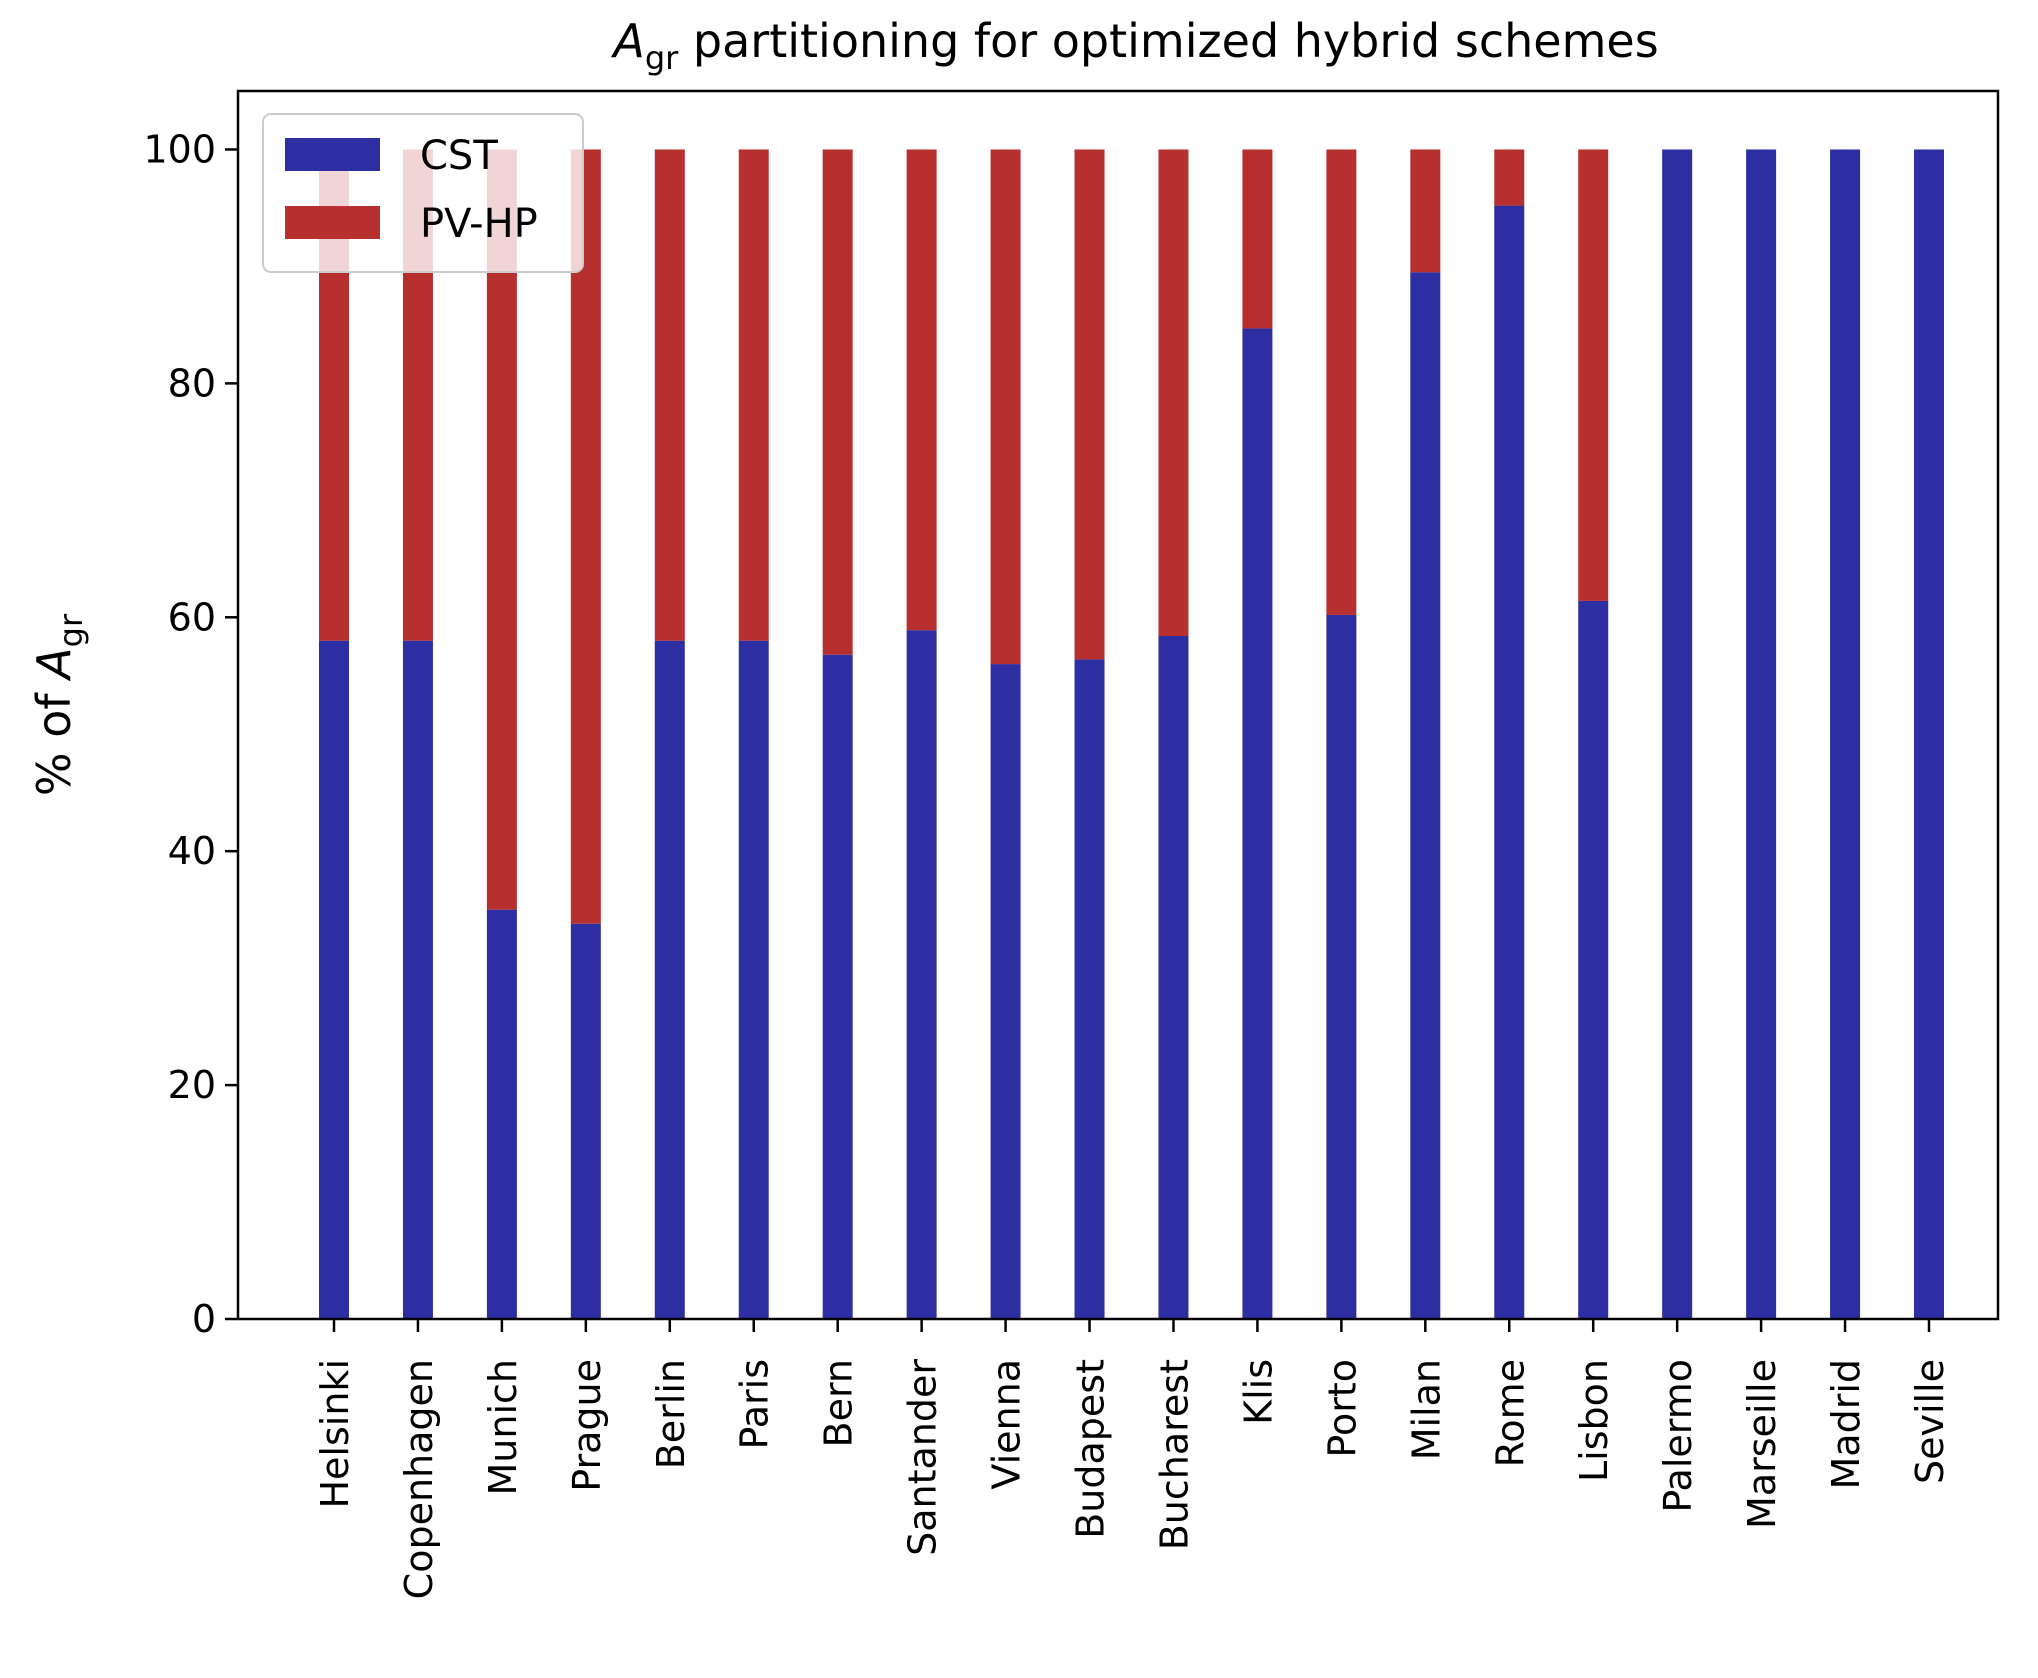 This screenshot has height=1678, width=2038. What do you see at coordinates (334, 979) in the screenshot?
I see `bar-cst-helsinki` at bounding box center [334, 979].